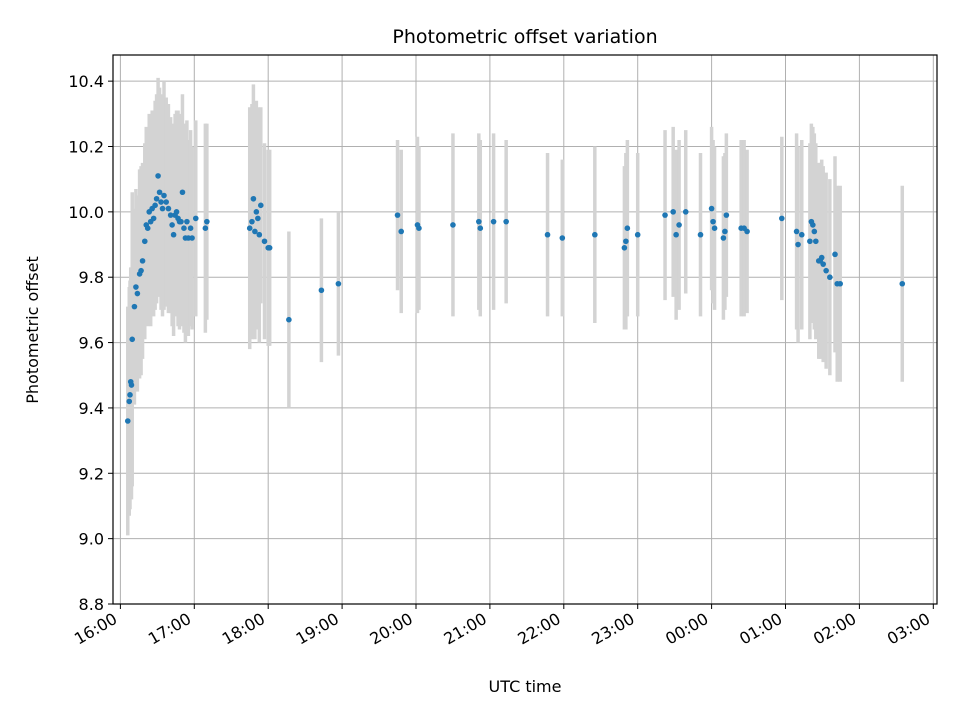  What do you see at coordinates (90, 343) in the screenshot?
I see `y-axis: 8.8 9.0 9.2 9.4 9.6 9.8 10.0 10.2 10.4` at bounding box center [90, 343].